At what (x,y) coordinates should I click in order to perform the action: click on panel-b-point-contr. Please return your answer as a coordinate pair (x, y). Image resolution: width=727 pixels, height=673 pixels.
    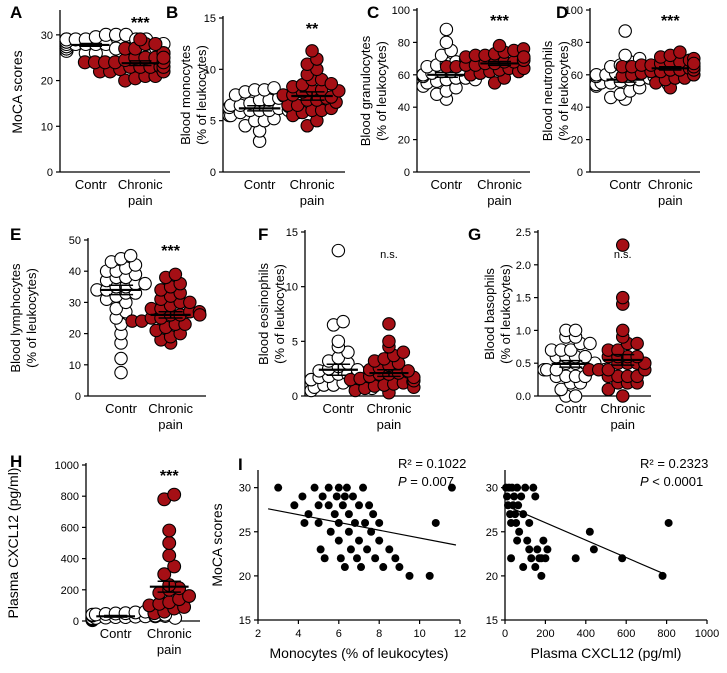
    Looking at the image, I should click on (274, 88).